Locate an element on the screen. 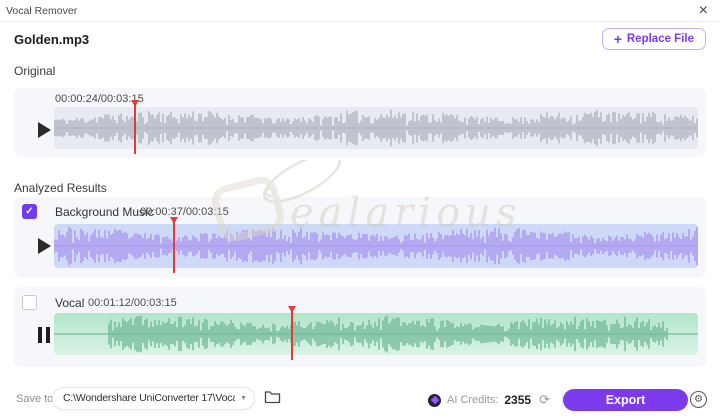  open-folder-button is located at coordinates (272, 398).